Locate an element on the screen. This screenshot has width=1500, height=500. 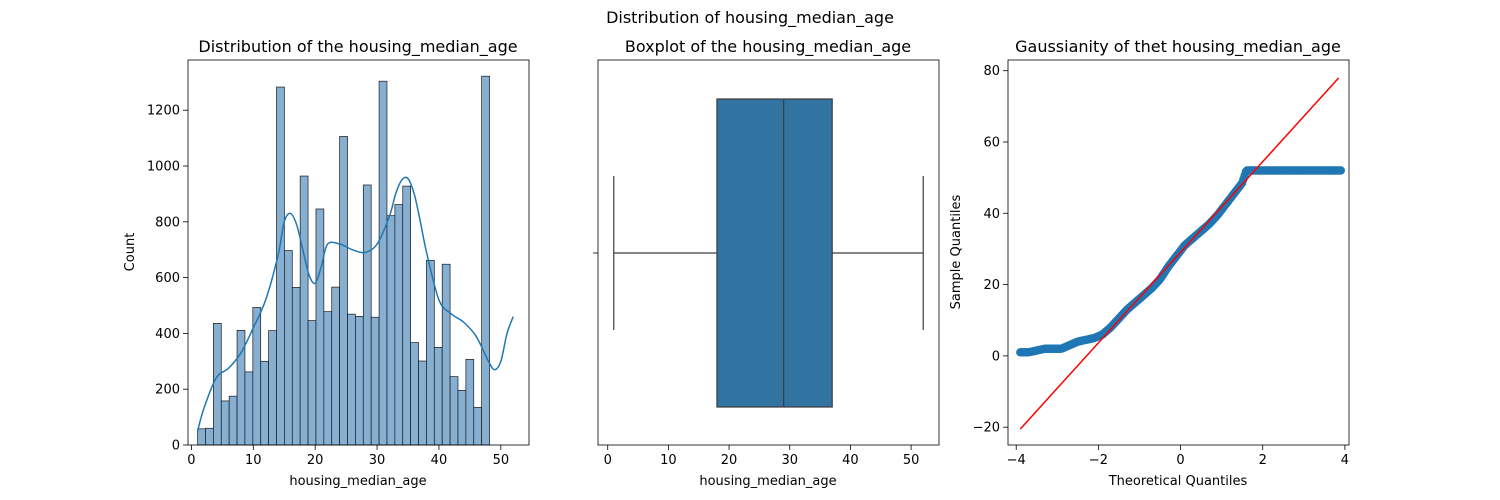
histogram-x-tick-label: 50 is located at coordinates (501, 460).